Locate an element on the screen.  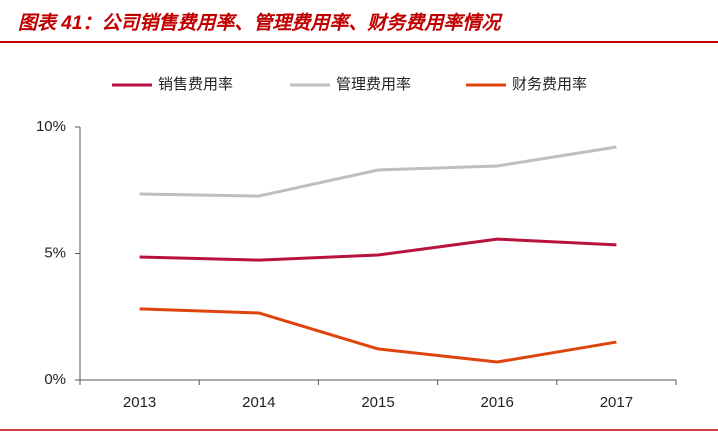
x-tick-label: 2014 is located at coordinates (258, 402).